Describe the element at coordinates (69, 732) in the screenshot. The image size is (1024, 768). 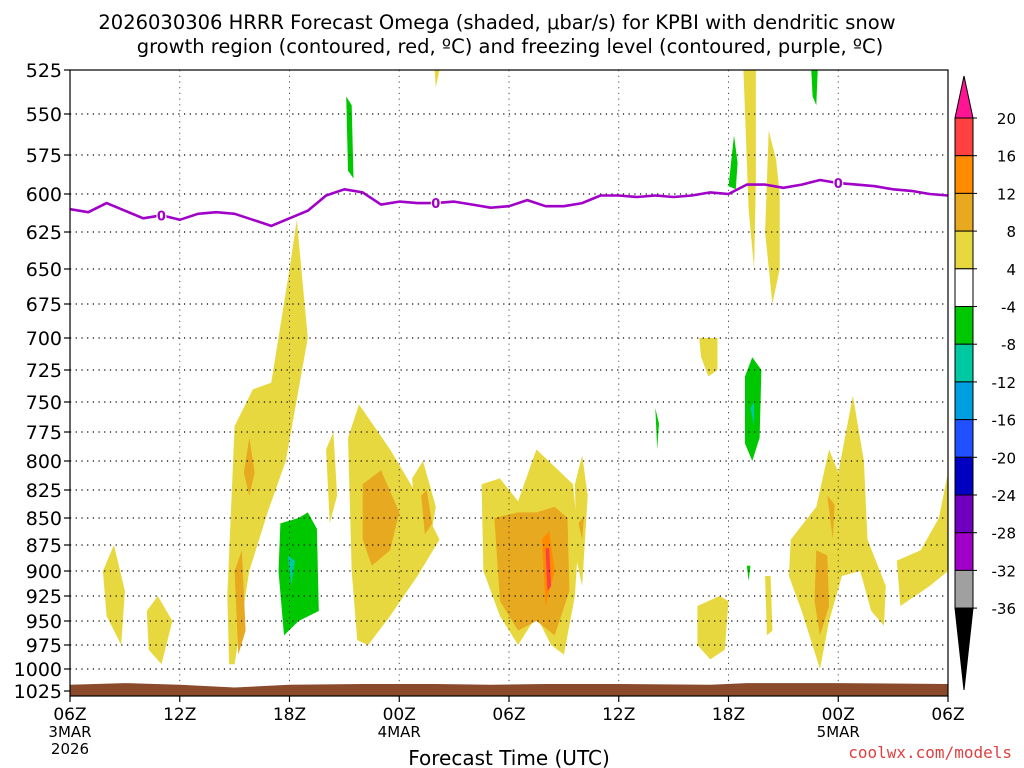
I see `x-date-label: 3MAR` at that location.